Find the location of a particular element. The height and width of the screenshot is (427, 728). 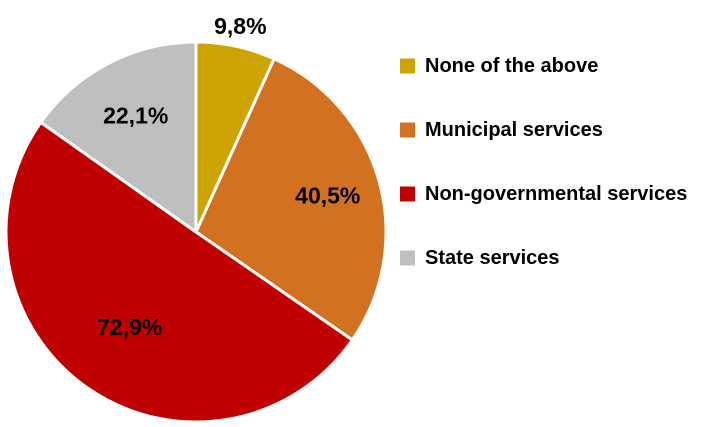

data-label-state-services: 22,1% is located at coordinates (135, 116).